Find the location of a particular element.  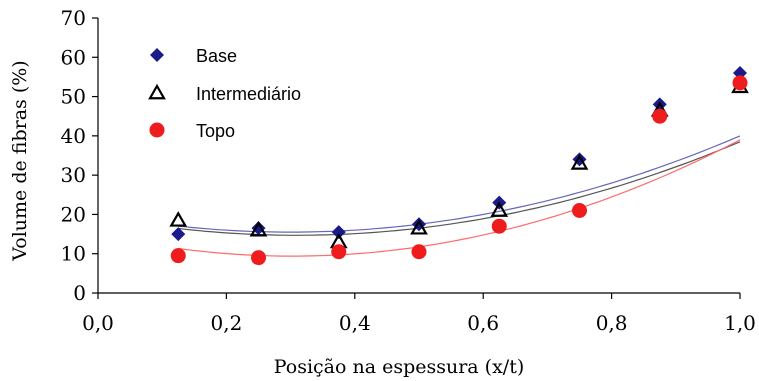

y-tick-label: 20 is located at coordinates (73, 214).